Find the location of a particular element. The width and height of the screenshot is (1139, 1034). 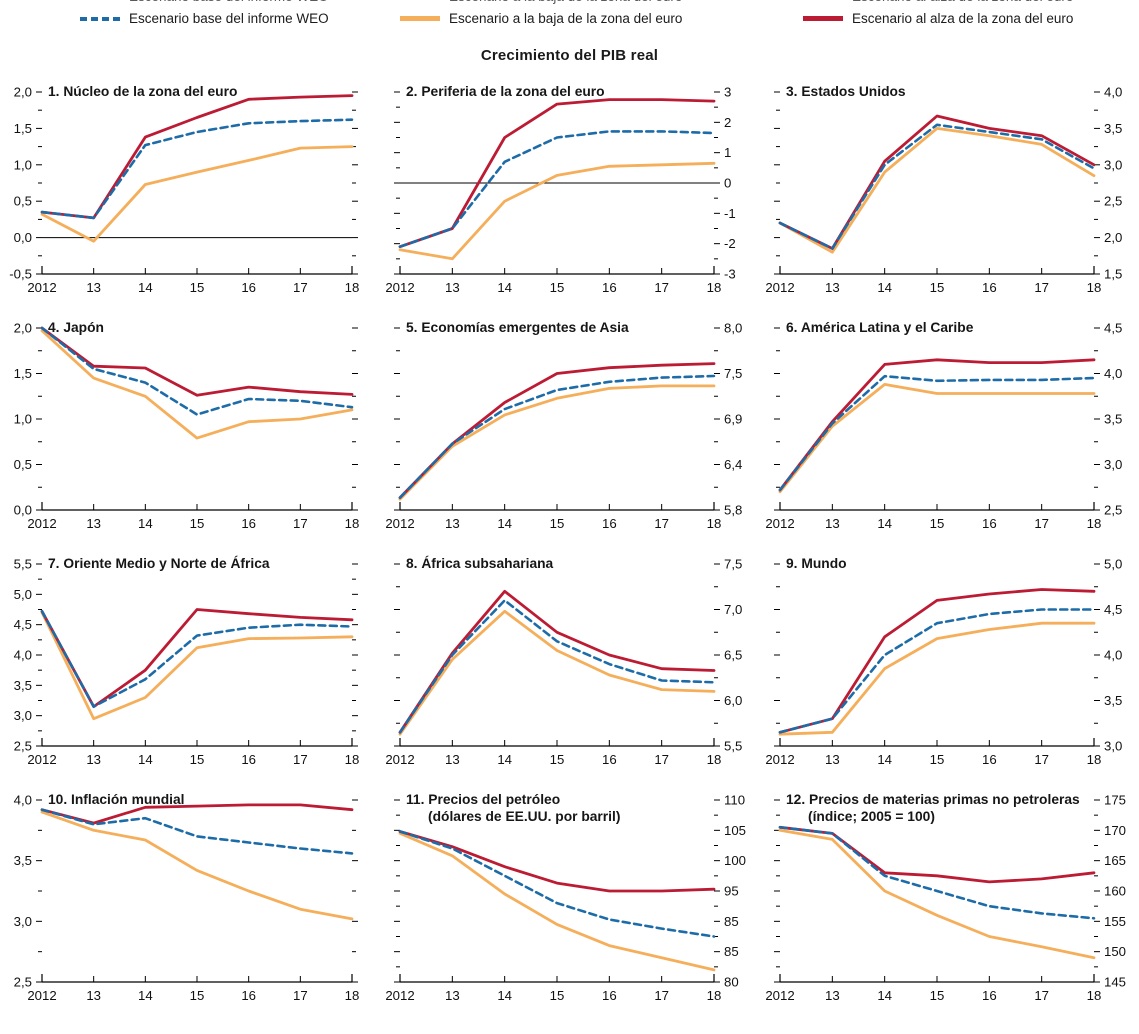

y-tick-label: 1,5 is located at coordinates (23, 373).